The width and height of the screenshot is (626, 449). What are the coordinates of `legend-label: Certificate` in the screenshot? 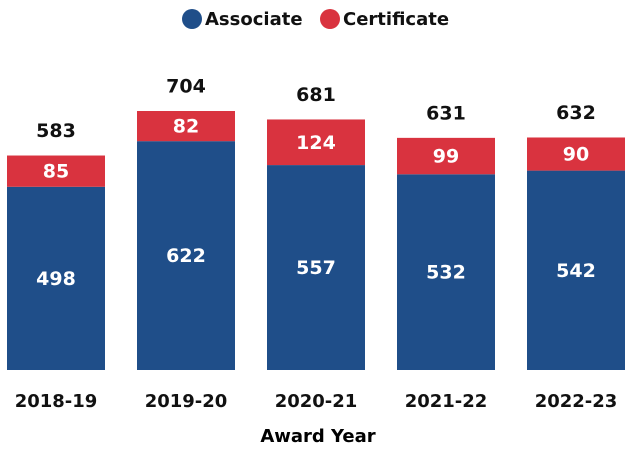 It's located at (396, 19).